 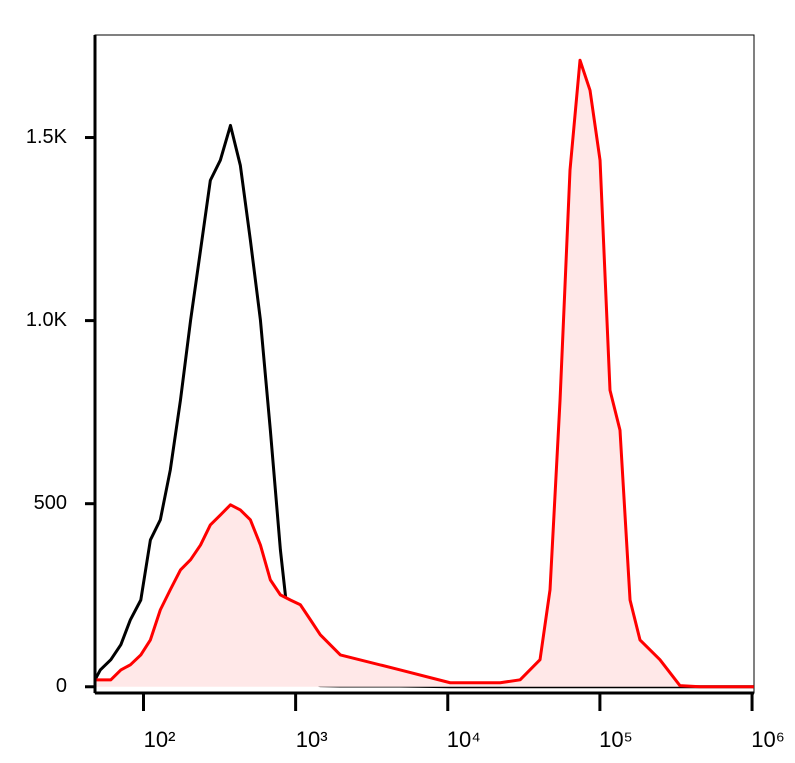 What do you see at coordinates (47, 137) in the screenshot?
I see `y-tick-label: 1.5K` at bounding box center [47, 137].